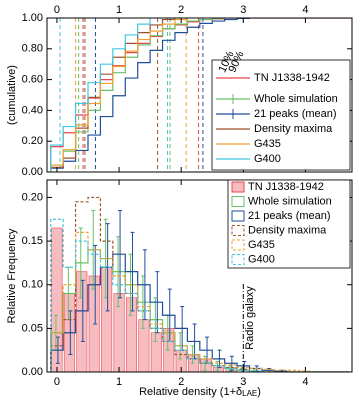  What do you see at coordinates (32, 49) in the screenshot?
I see `y-tick-label: 0.80` at bounding box center [32, 49].